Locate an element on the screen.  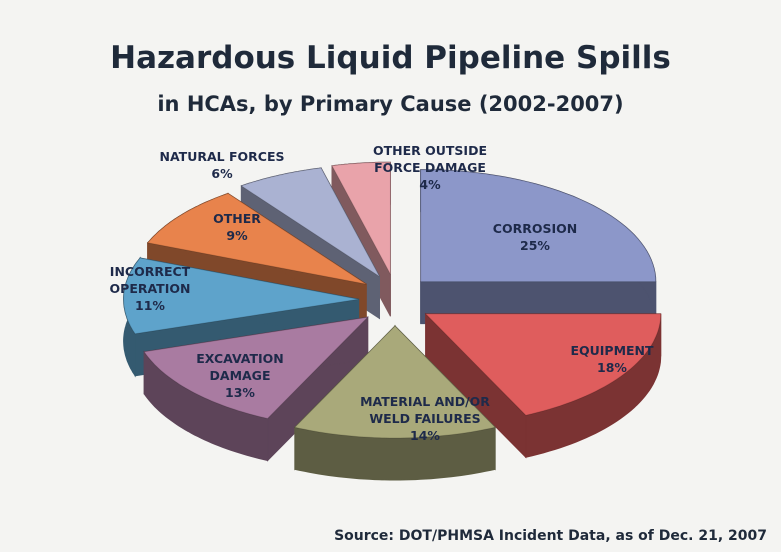
value-label: 4% is located at coordinates (430, 184).